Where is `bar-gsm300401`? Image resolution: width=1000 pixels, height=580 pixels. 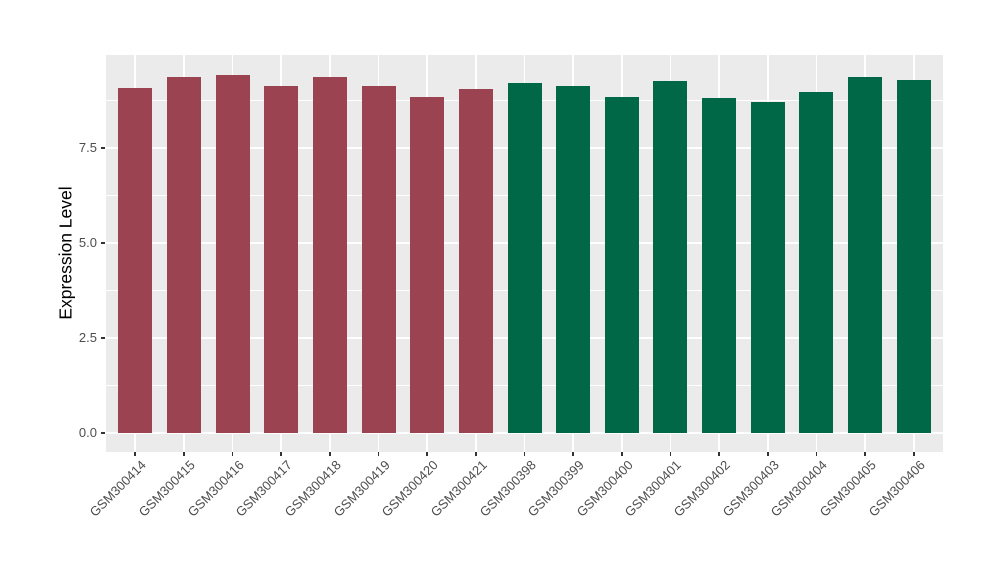
bar-gsm300401 is located at coordinates (670, 256).